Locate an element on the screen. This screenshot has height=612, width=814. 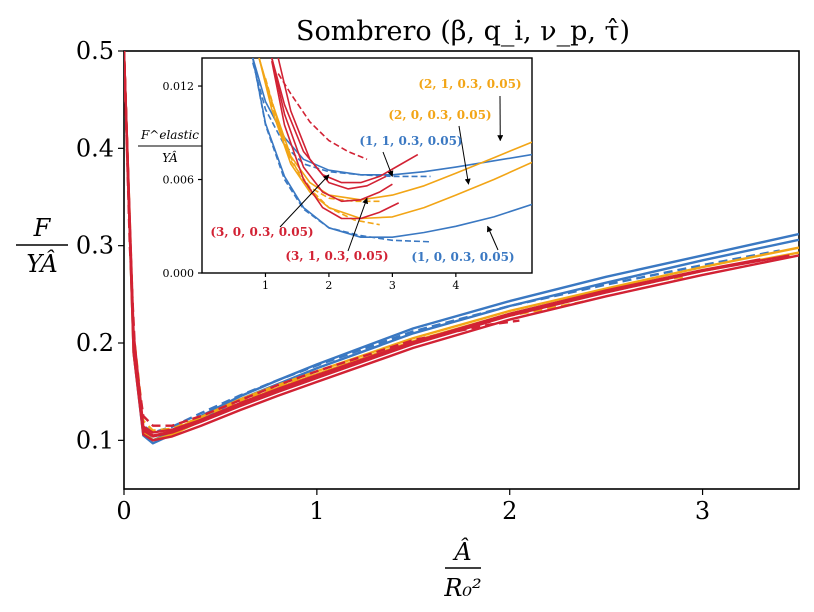
chart-title: Sombrero (β, q_i, ν_p, τ̂) is located at coordinates (463, 31).